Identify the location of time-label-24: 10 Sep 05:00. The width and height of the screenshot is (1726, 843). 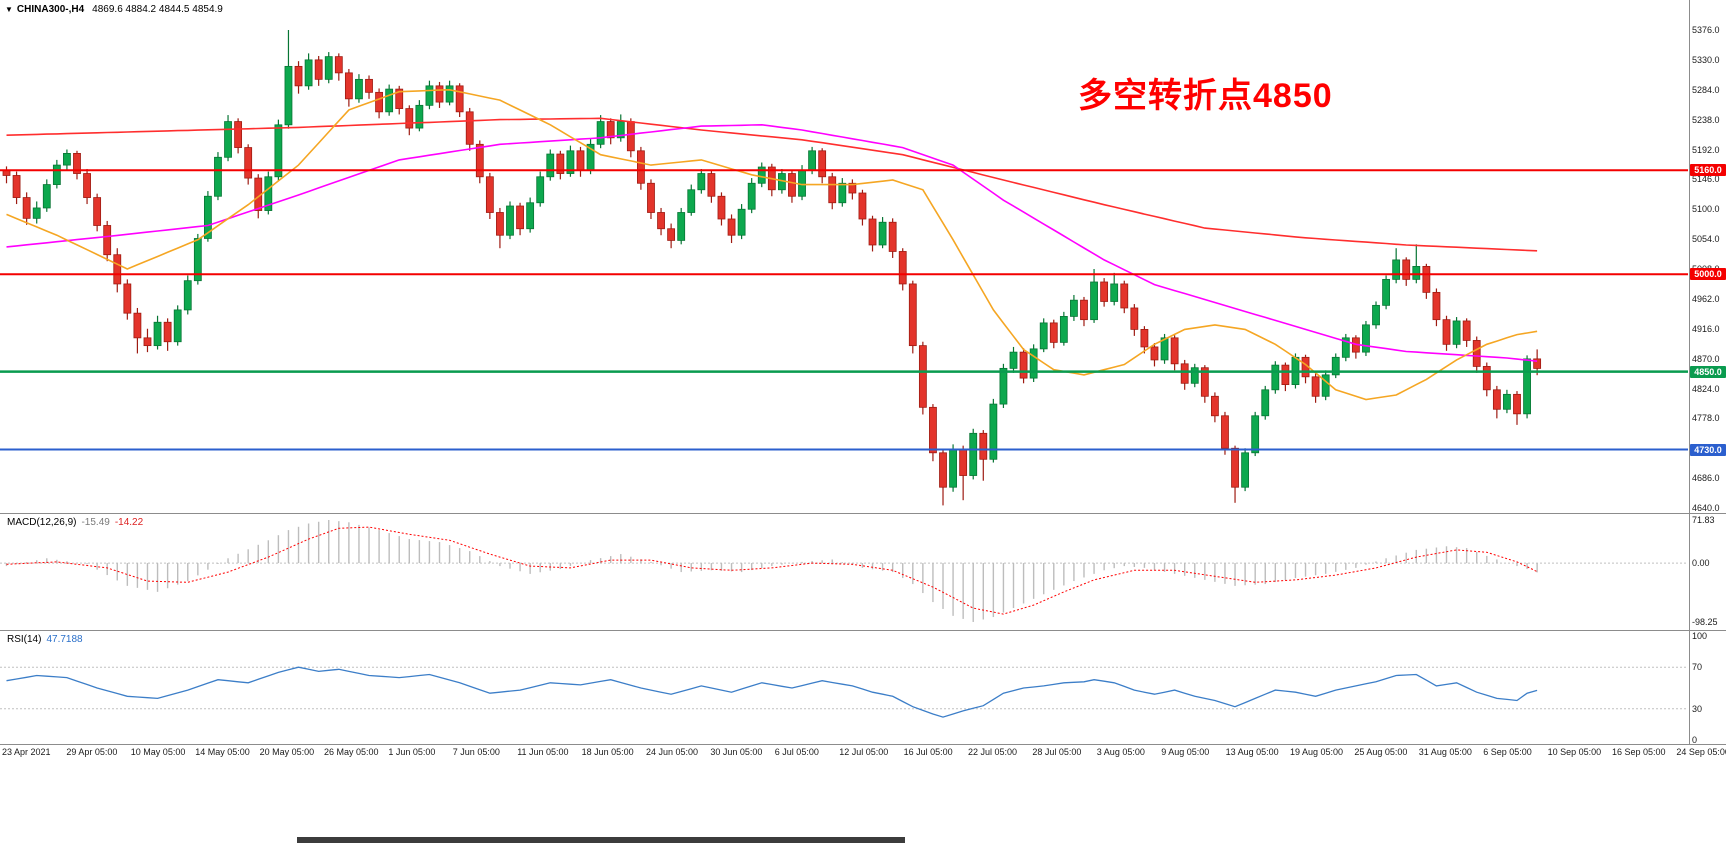
(1574, 752).